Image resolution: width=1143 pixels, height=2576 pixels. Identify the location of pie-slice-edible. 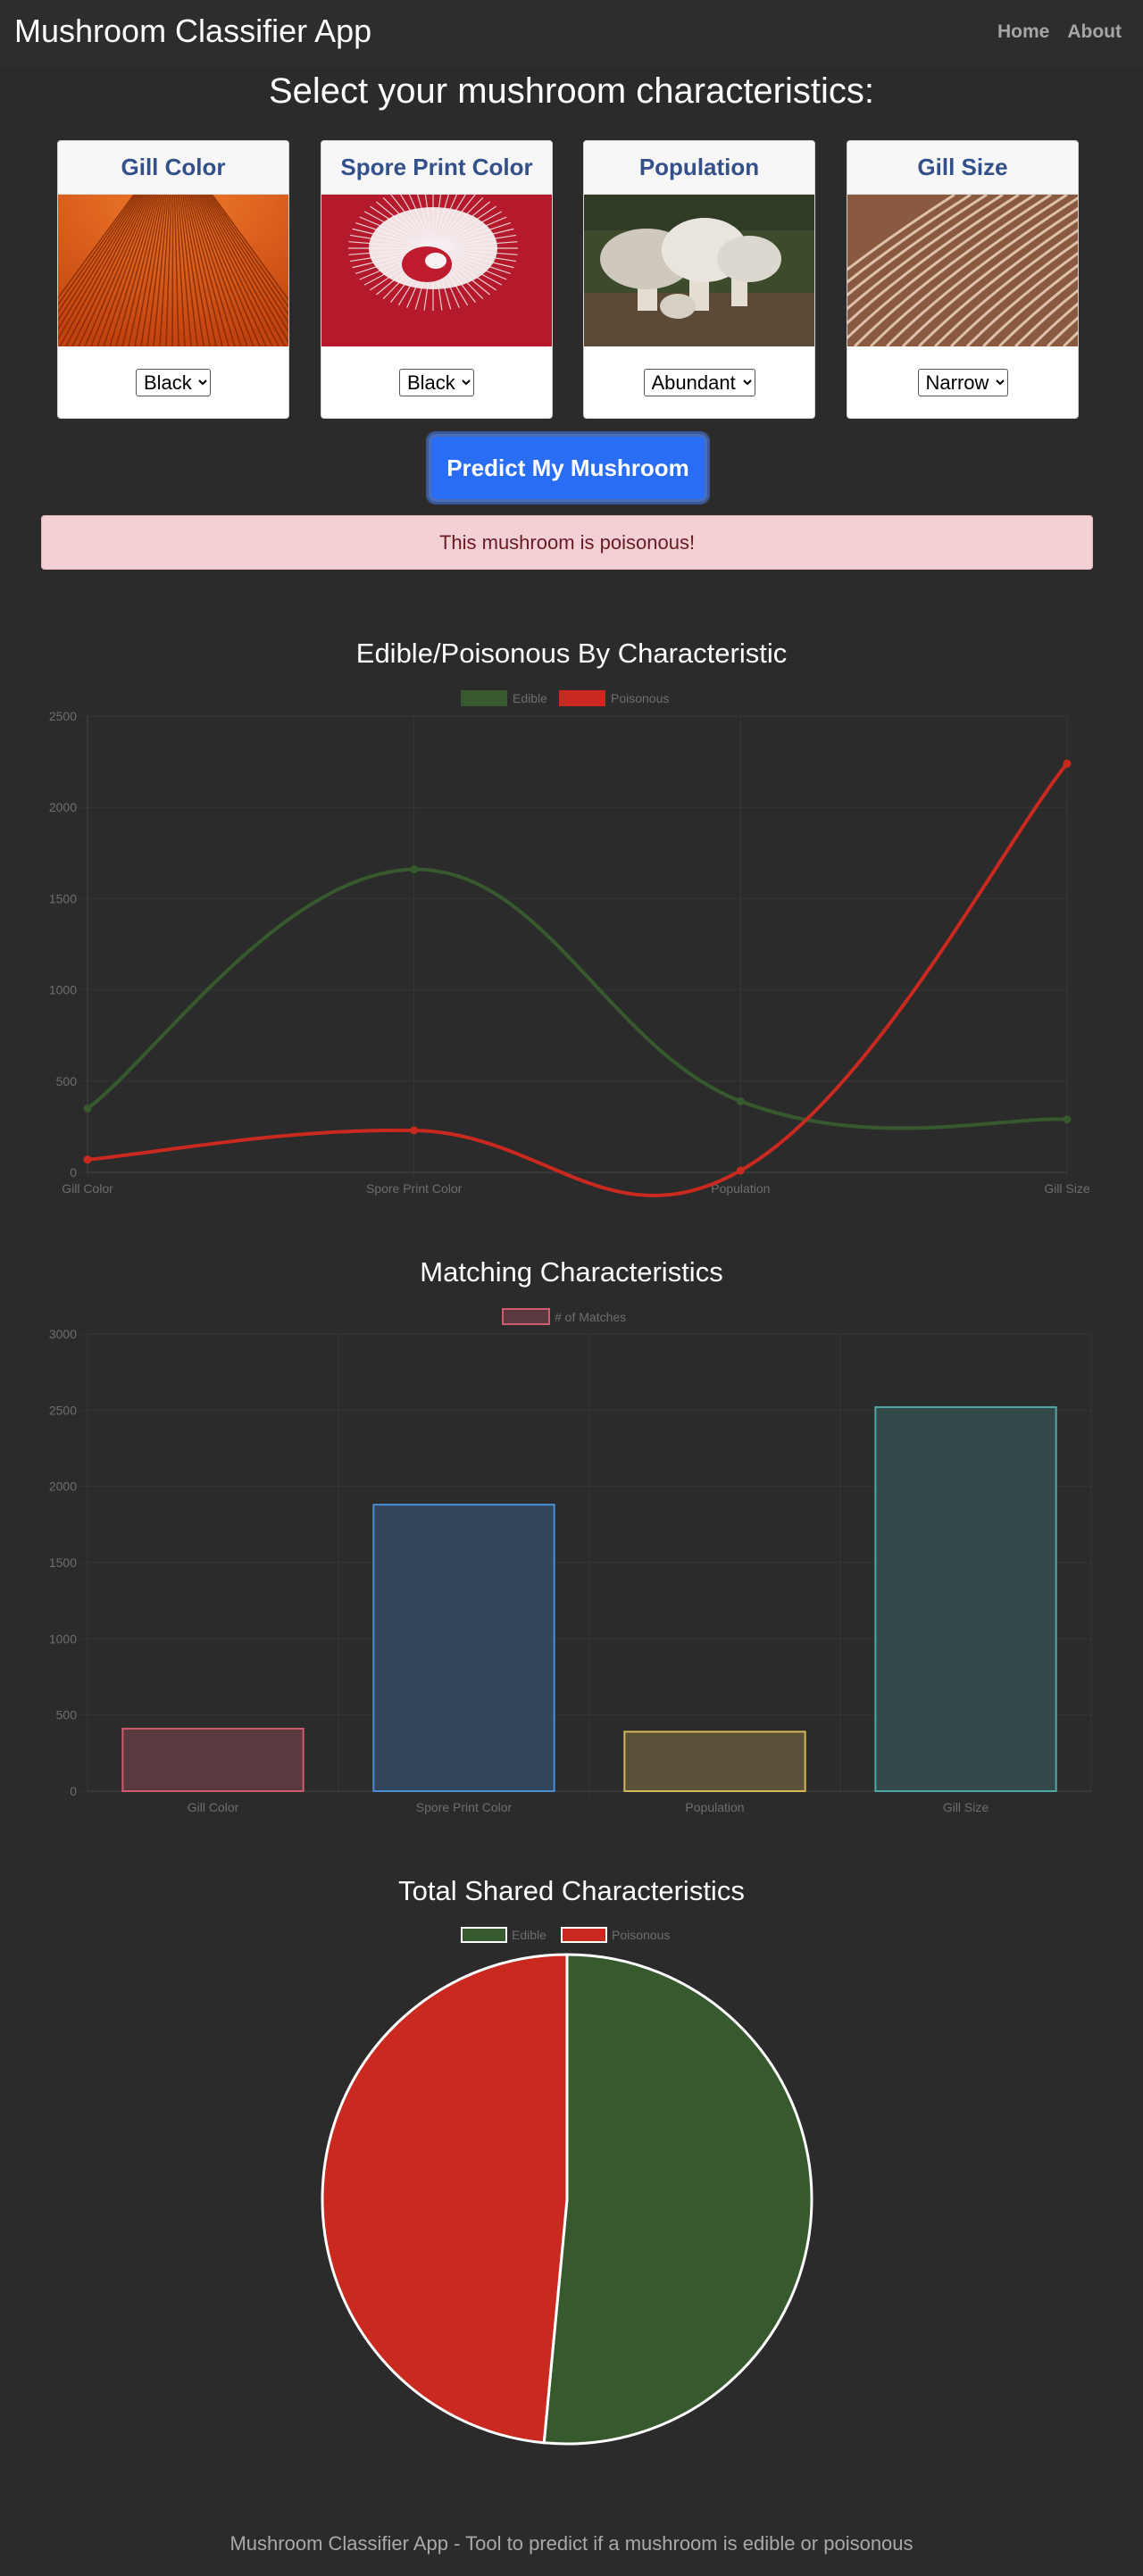
(677, 2199).